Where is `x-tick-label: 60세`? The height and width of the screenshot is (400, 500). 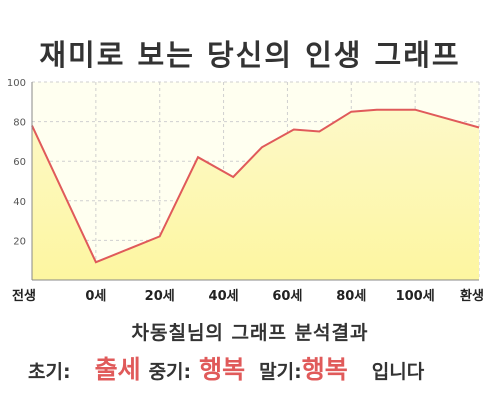
x-tick-label: 60세 is located at coordinates (287, 296).